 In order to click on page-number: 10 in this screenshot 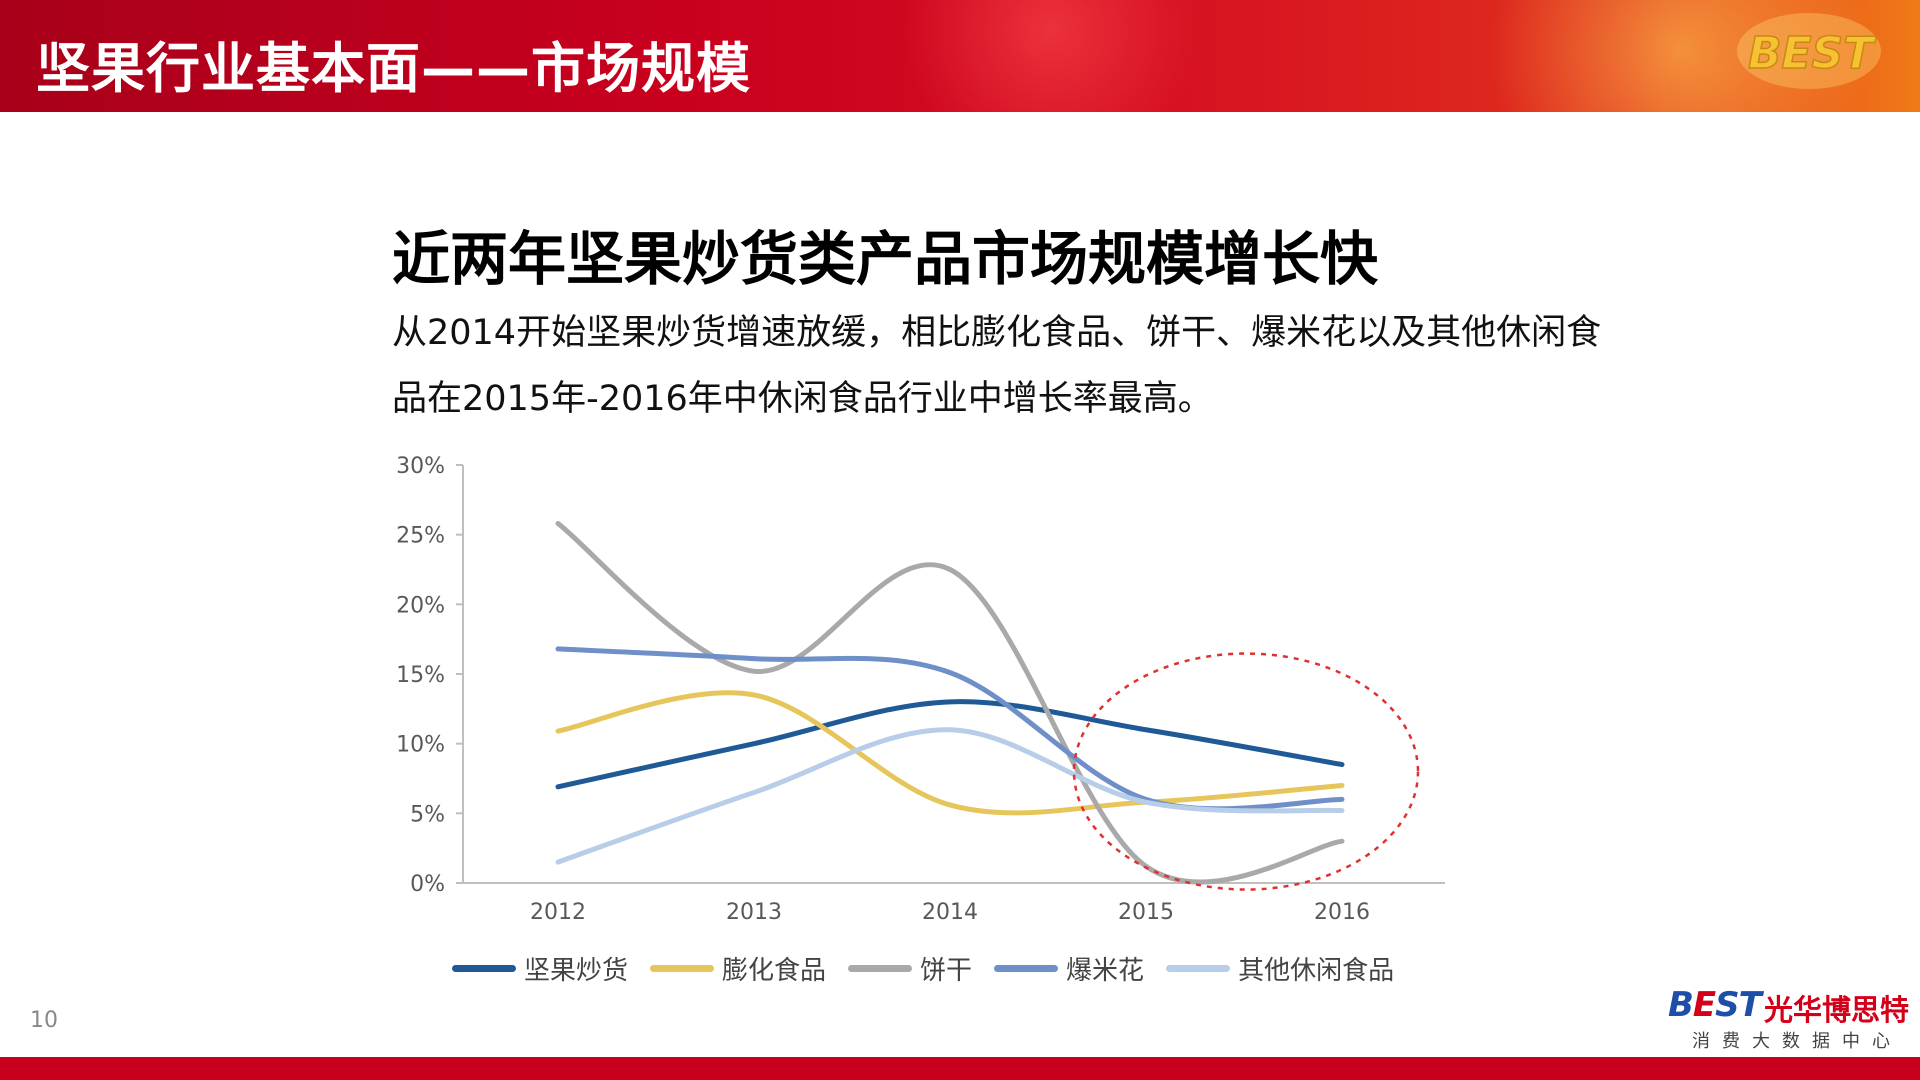, I will do `click(44, 1020)`.